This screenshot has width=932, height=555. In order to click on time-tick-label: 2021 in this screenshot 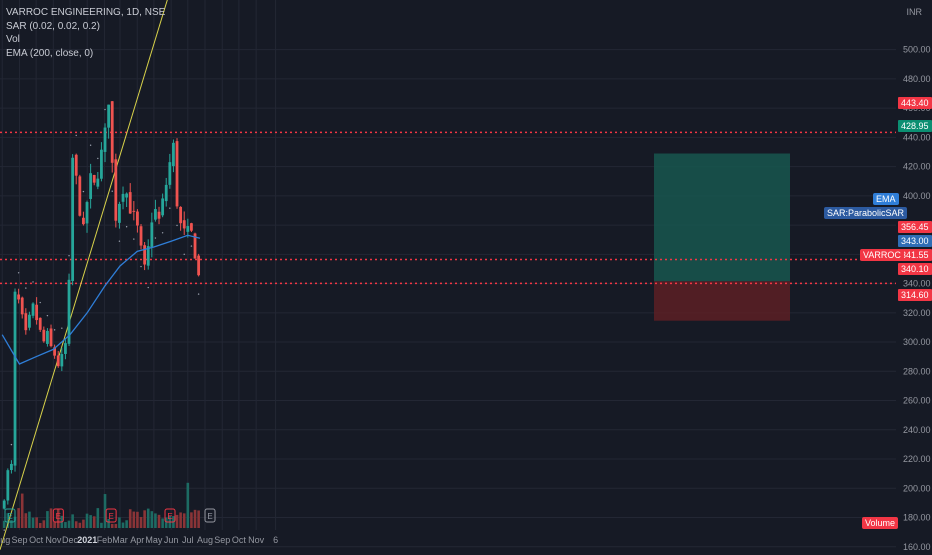, I will do `click(87, 540)`.